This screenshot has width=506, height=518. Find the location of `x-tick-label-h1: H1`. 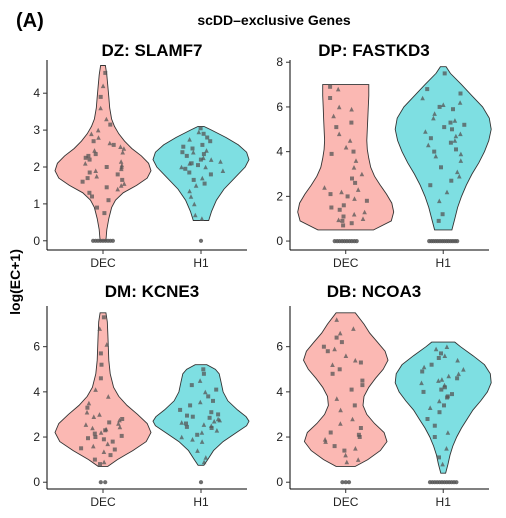

x-tick-label-h1: H1 is located at coordinates (444, 502).